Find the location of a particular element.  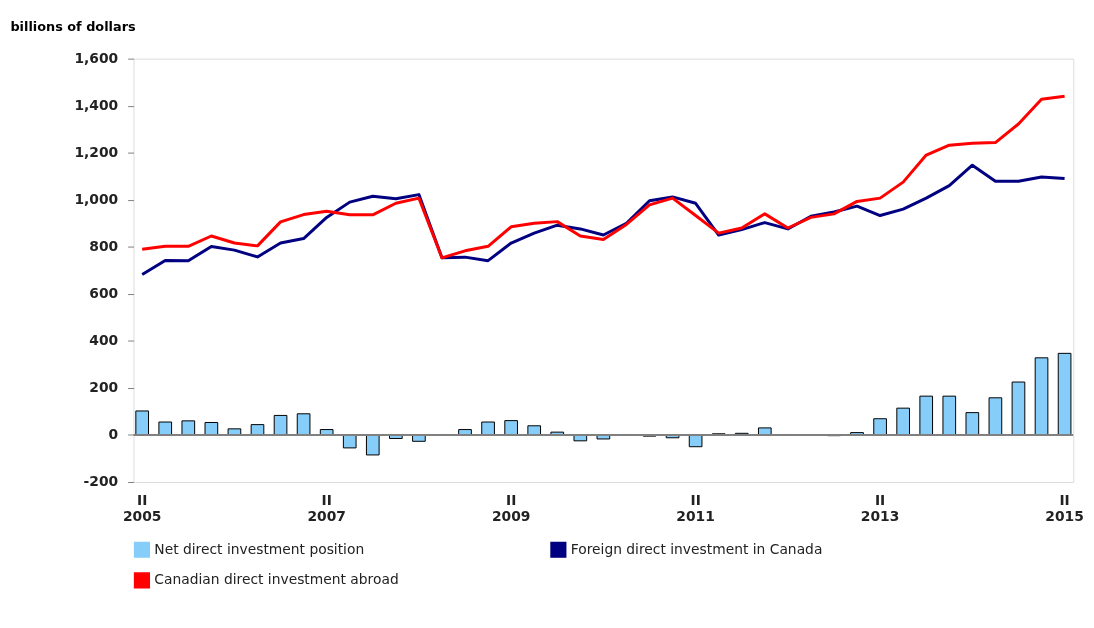

x-tick-label: II 2005 is located at coordinates (142, 508).